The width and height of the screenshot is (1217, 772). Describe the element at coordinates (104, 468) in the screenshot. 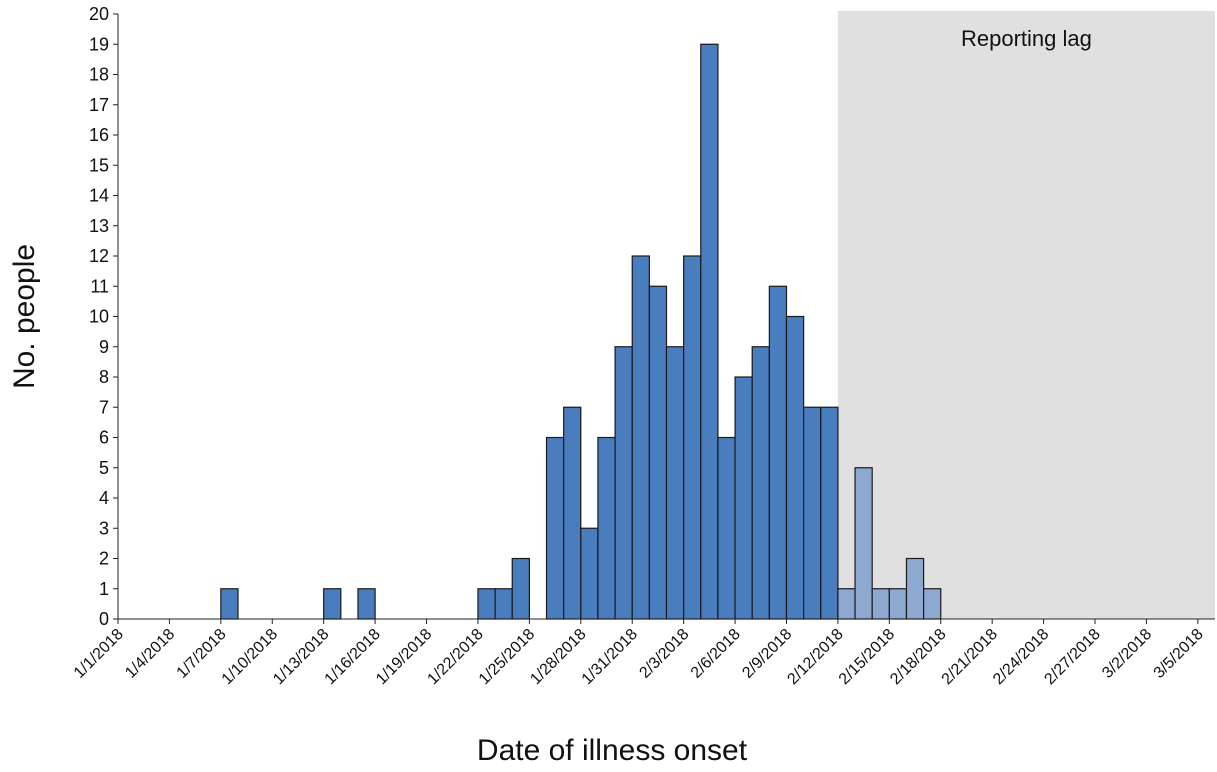

I see `y-tick-label: 5` at that location.